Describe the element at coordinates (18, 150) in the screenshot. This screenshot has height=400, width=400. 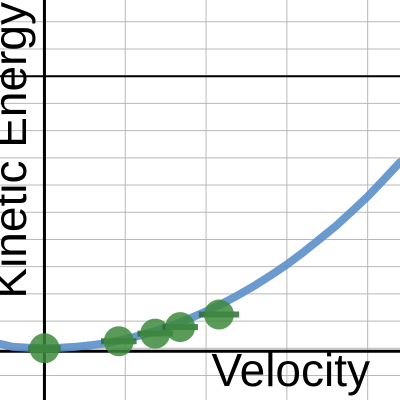
I see `y-axis-label: Kinetic Energy` at that location.